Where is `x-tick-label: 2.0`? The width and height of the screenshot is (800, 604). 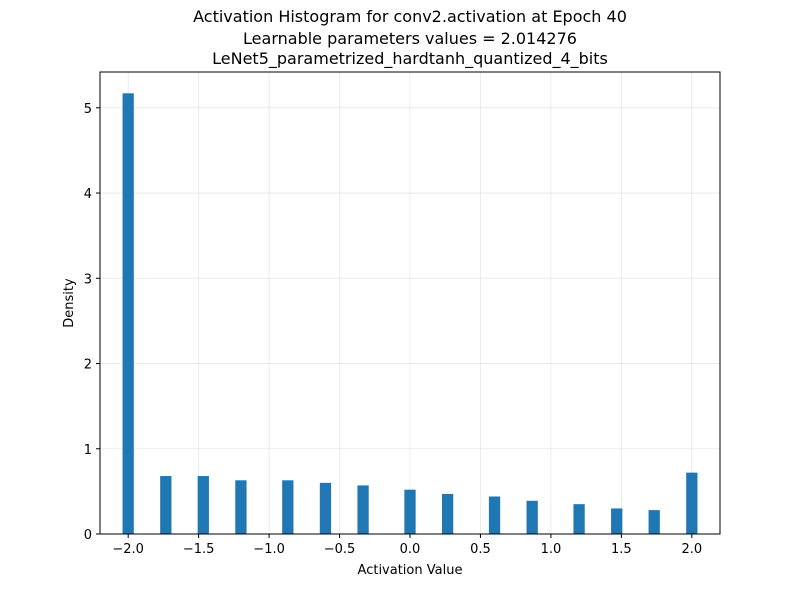
x-tick-label: 2.0 is located at coordinates (691, 549).